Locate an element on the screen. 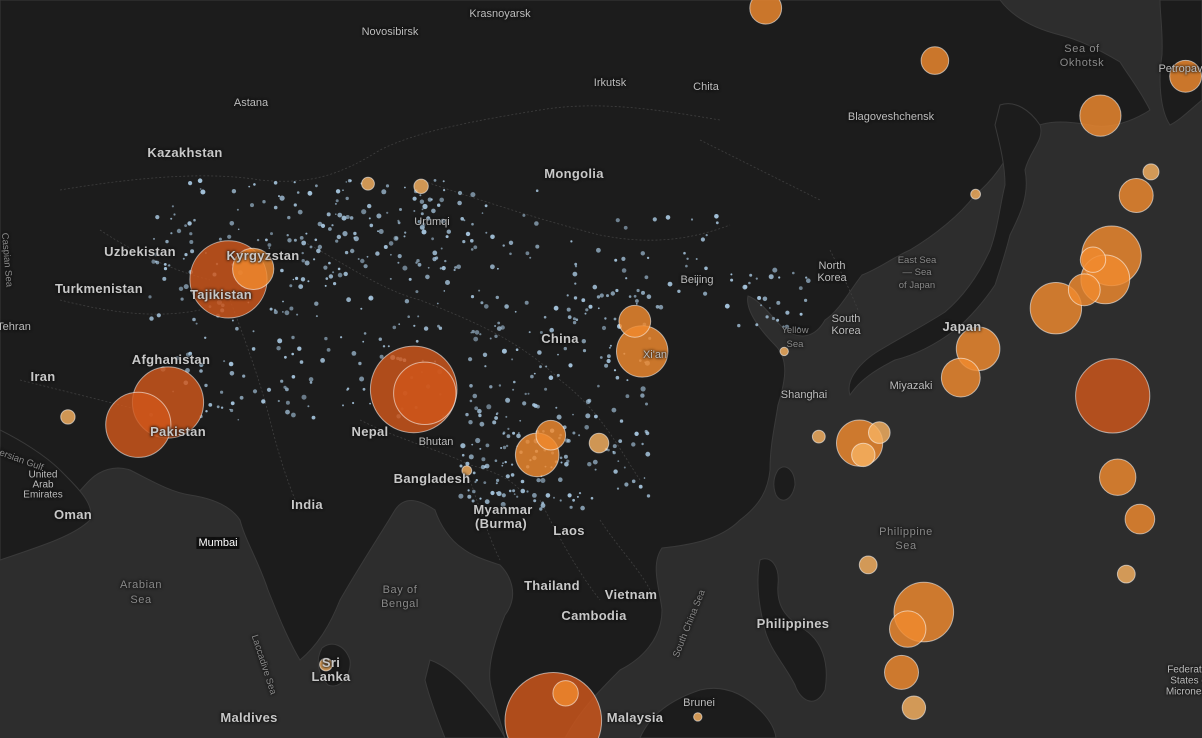  landmass-philippines is located at coordinates (792, 630).